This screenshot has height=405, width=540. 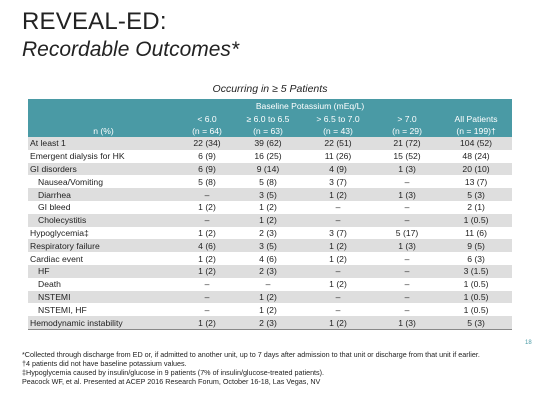 What do you see at coordinates (104, 207) in the screenshot?
I see `row-label: GI bleed` at bounding box center [104, 207].